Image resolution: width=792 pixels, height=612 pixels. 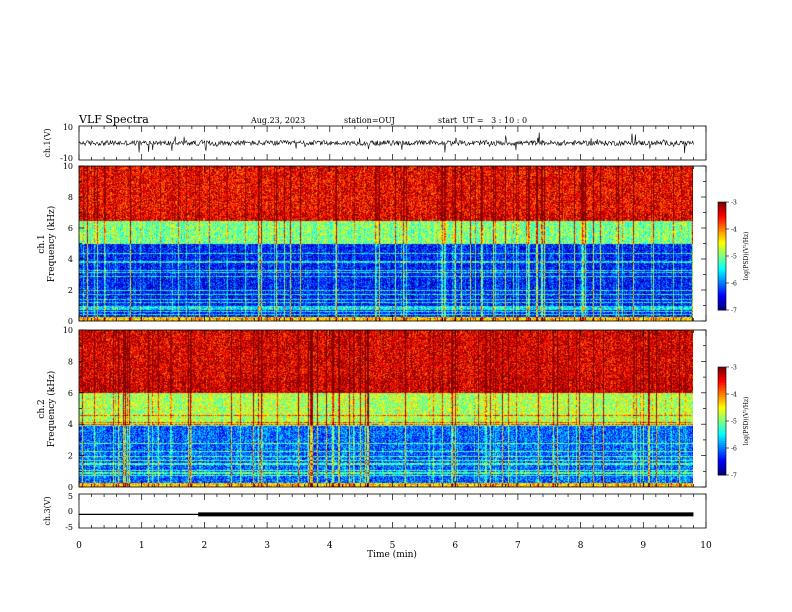 I want to click on ch1-waveform-panel: 10 -10 ch.1(V), so click(x=375, y=143).